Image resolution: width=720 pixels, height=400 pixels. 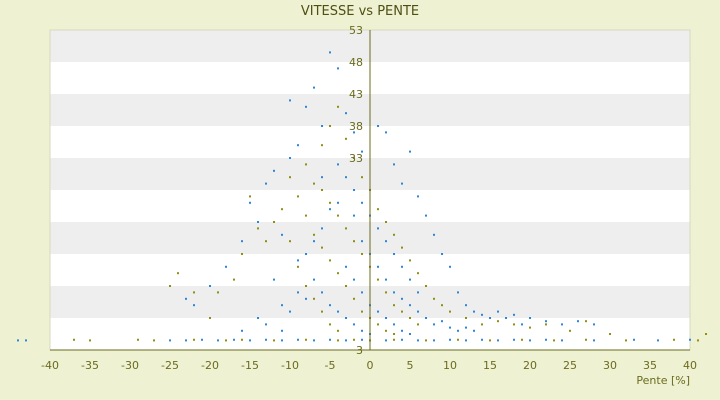 I want to click on chart-title: VITESSE vs PENTE, so click(x=360, y=11).